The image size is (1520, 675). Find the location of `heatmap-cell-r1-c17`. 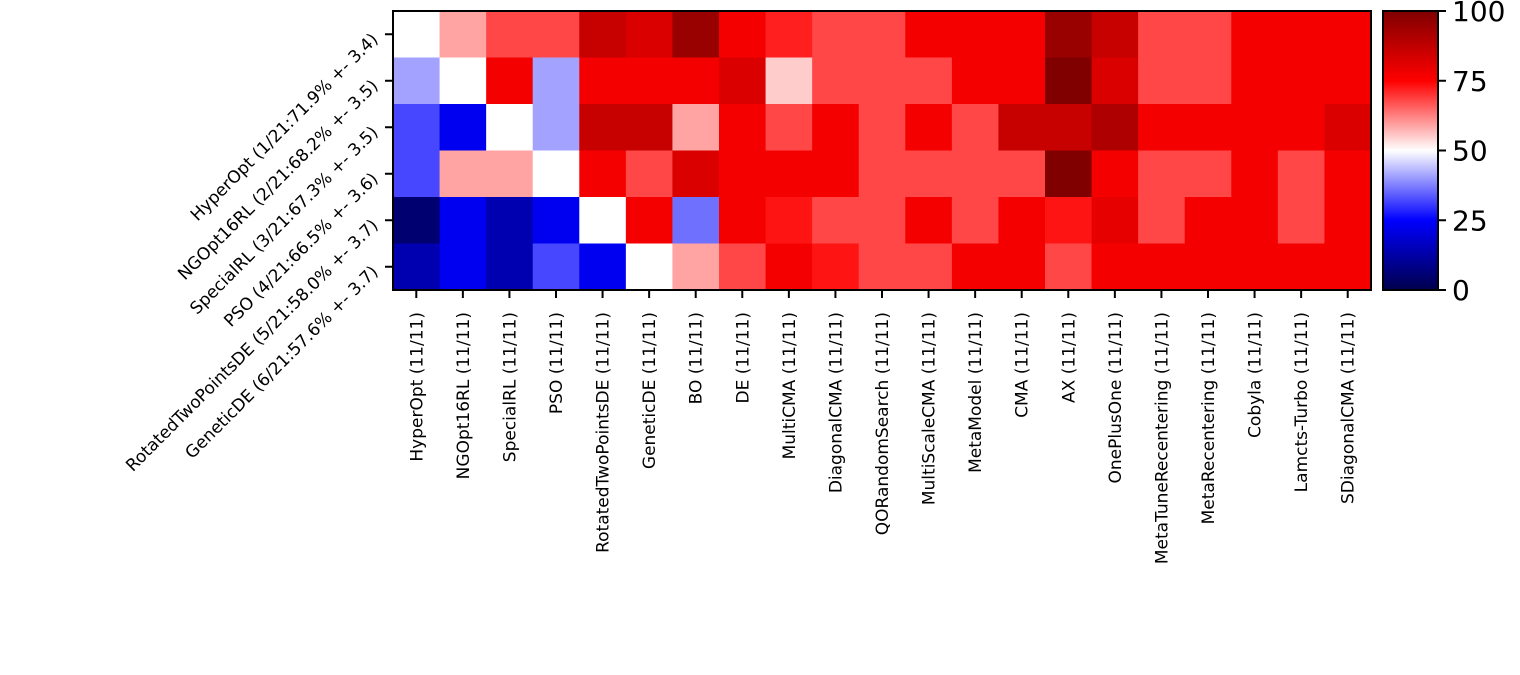

heatmap-cell-r1-c17 is located at coordinates (1208, 81).